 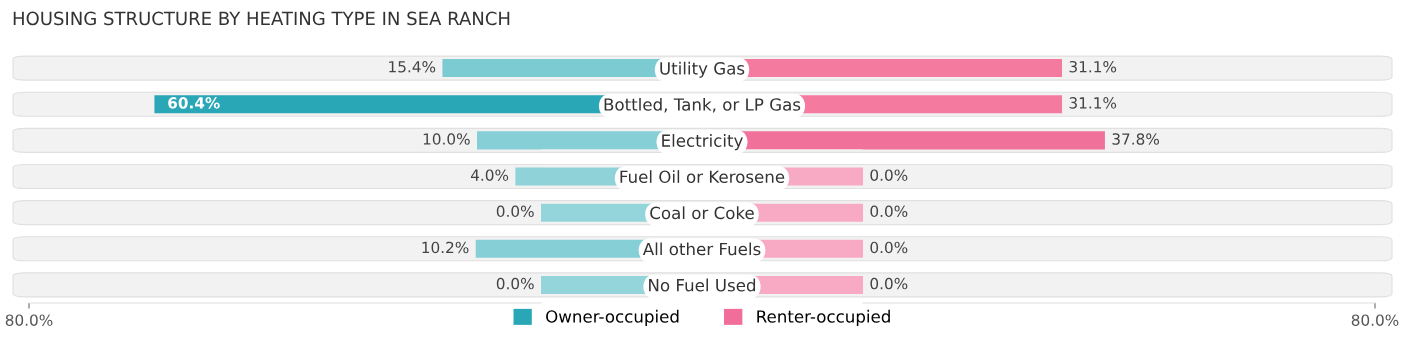 What do you see at coordinates (194, 103) in the screenshot?
I see `data-label: 60.4%` at bounding box center [194, 103].